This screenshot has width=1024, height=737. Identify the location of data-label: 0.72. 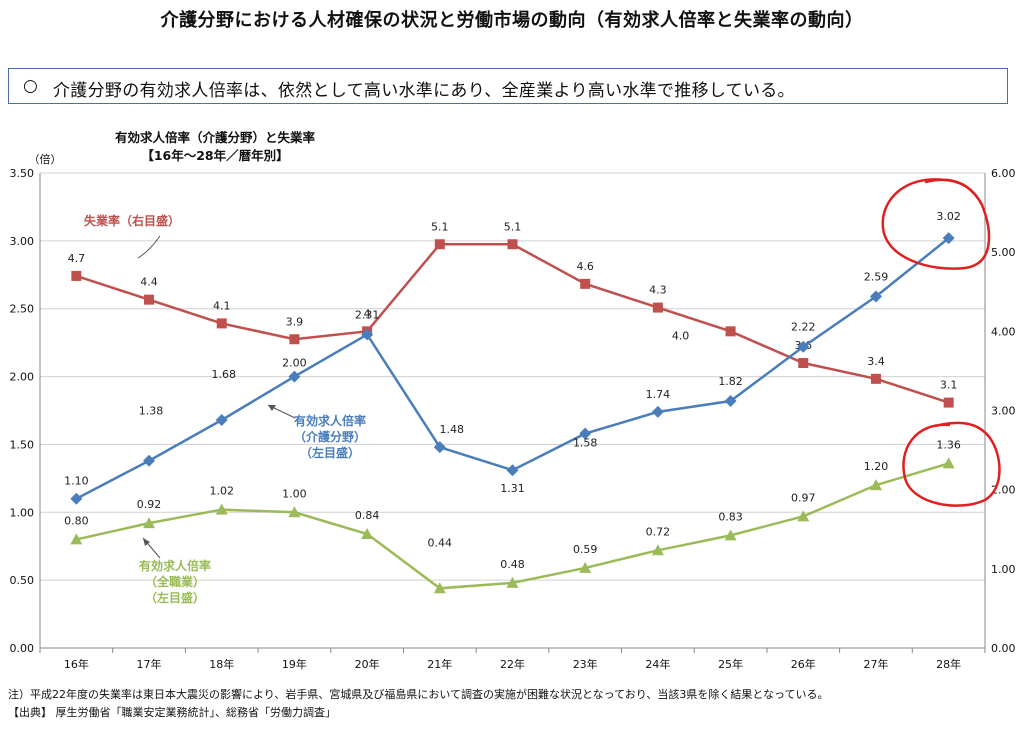
(658, 531).